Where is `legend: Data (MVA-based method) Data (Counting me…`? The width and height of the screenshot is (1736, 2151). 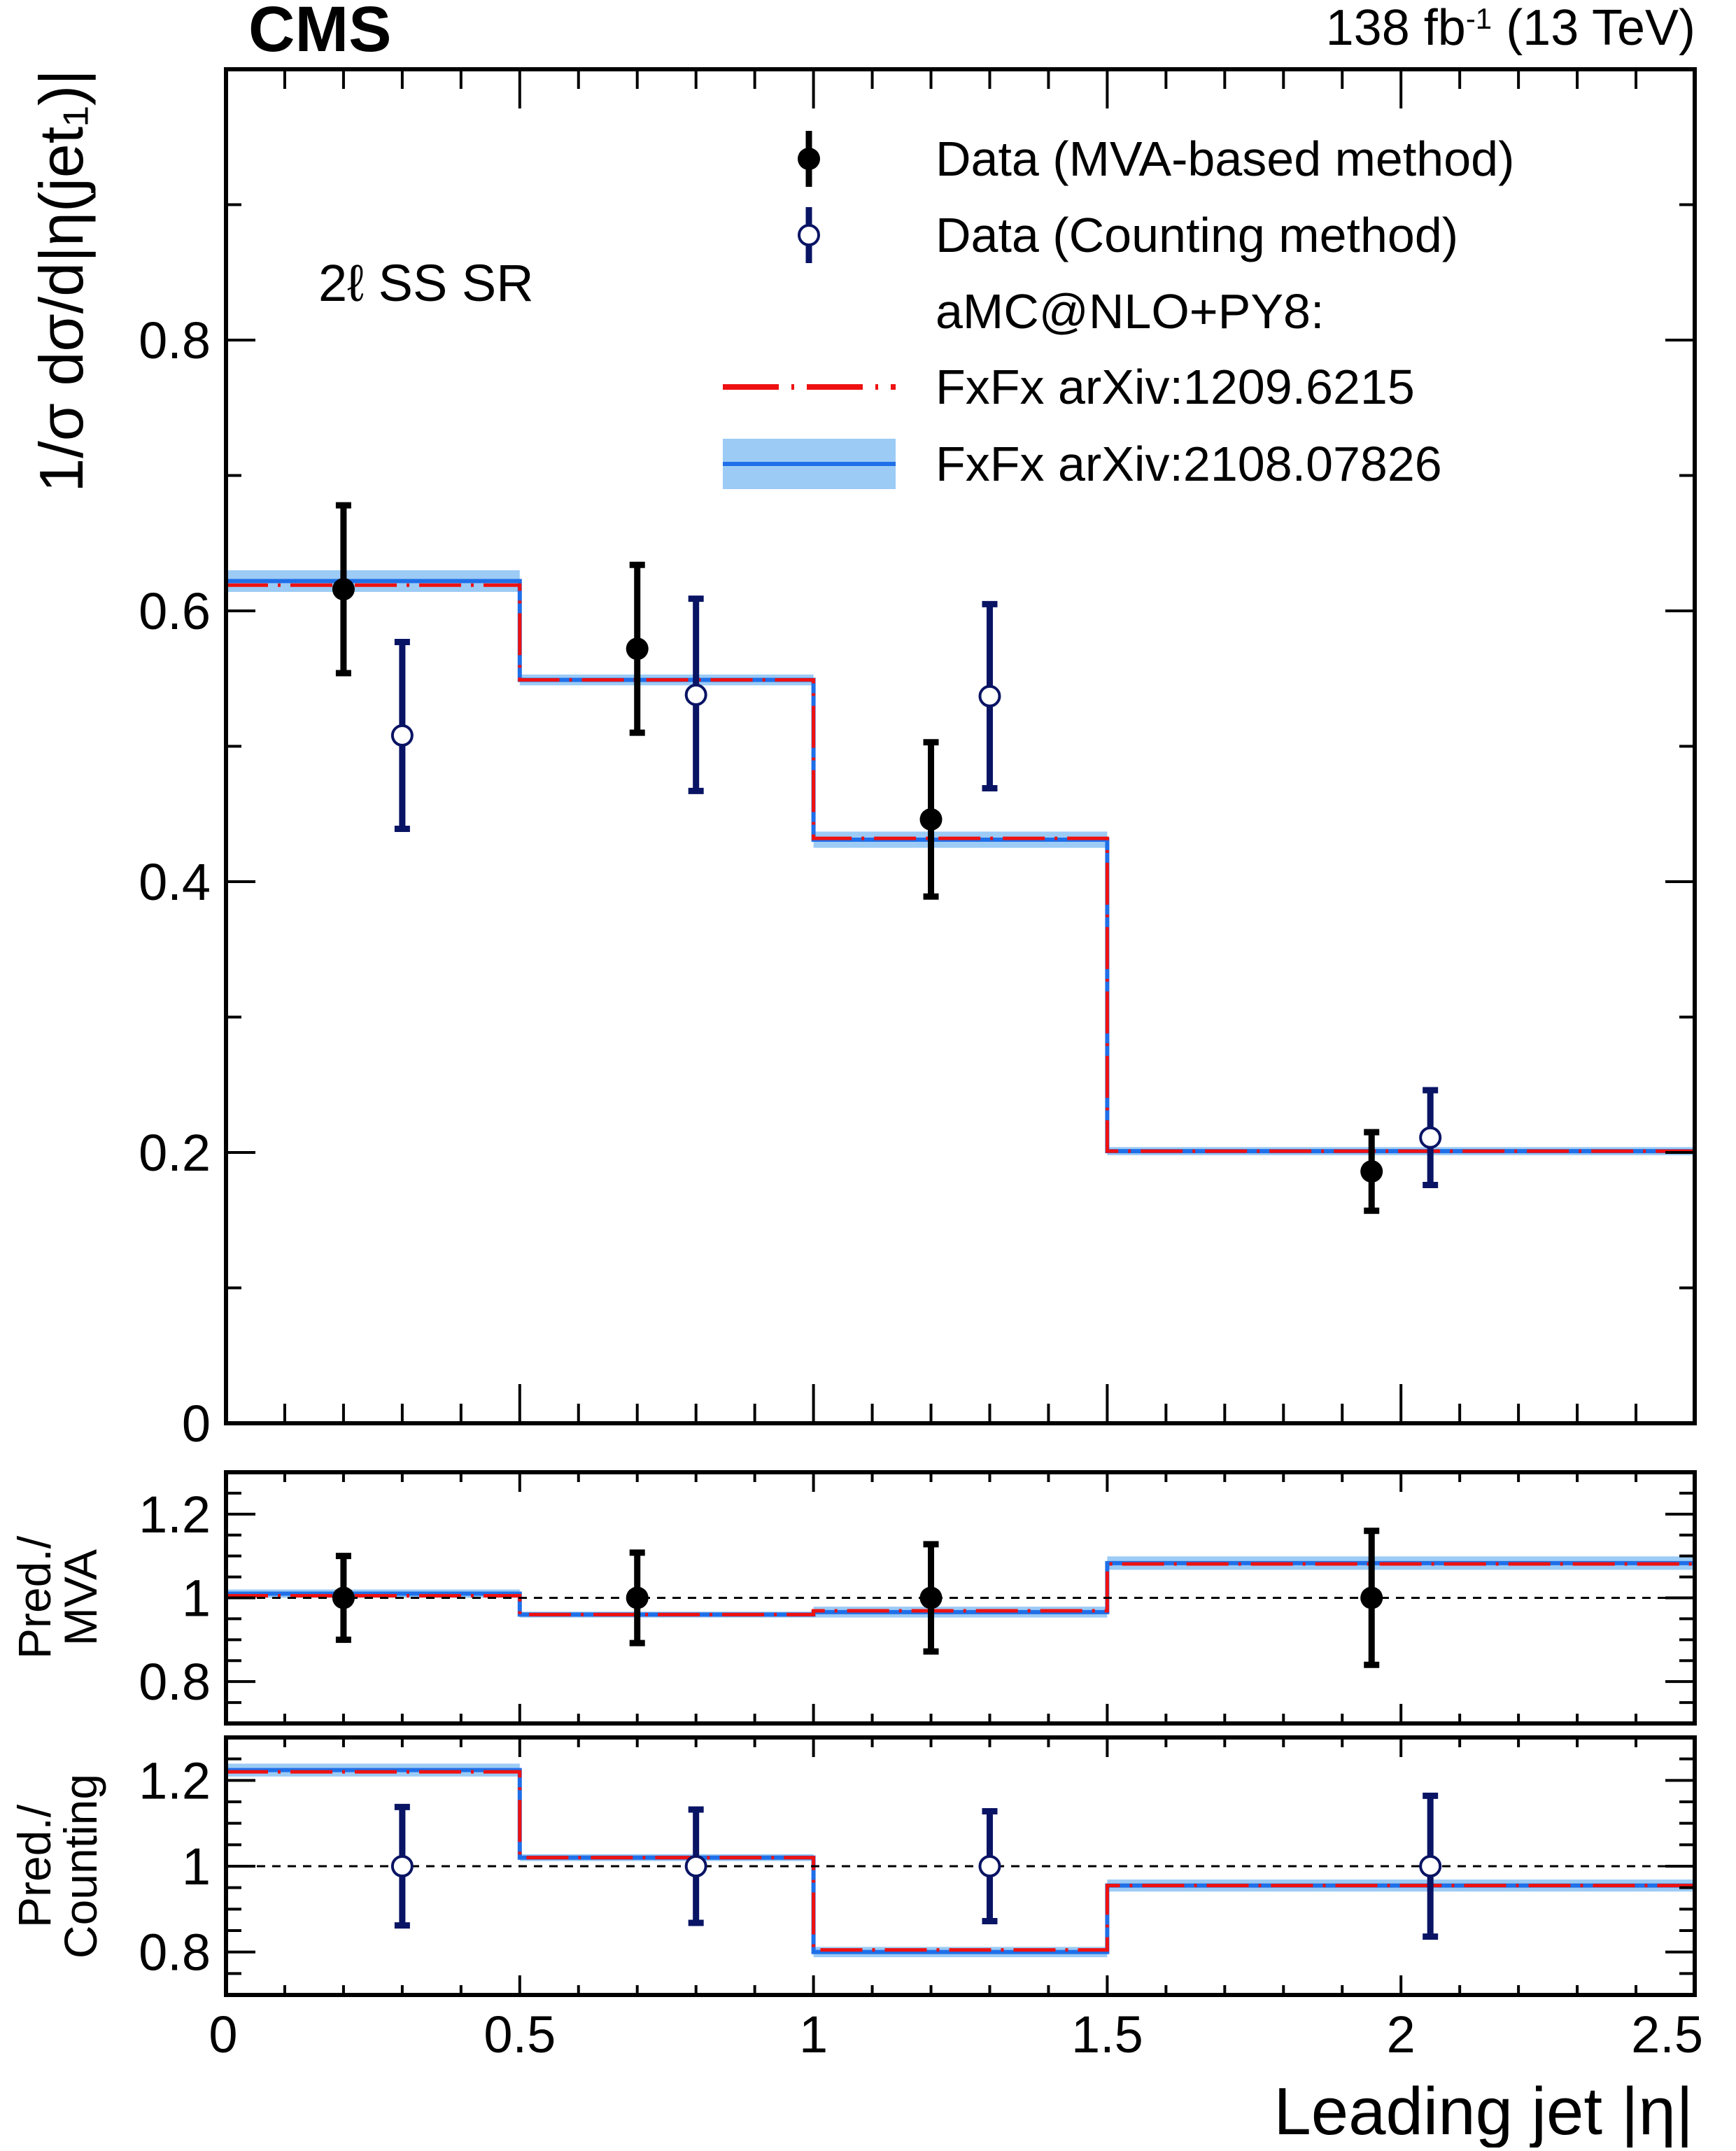
legend: Data (MVA-based method) Data (Counting me… is located at coordinates (1118, 311).